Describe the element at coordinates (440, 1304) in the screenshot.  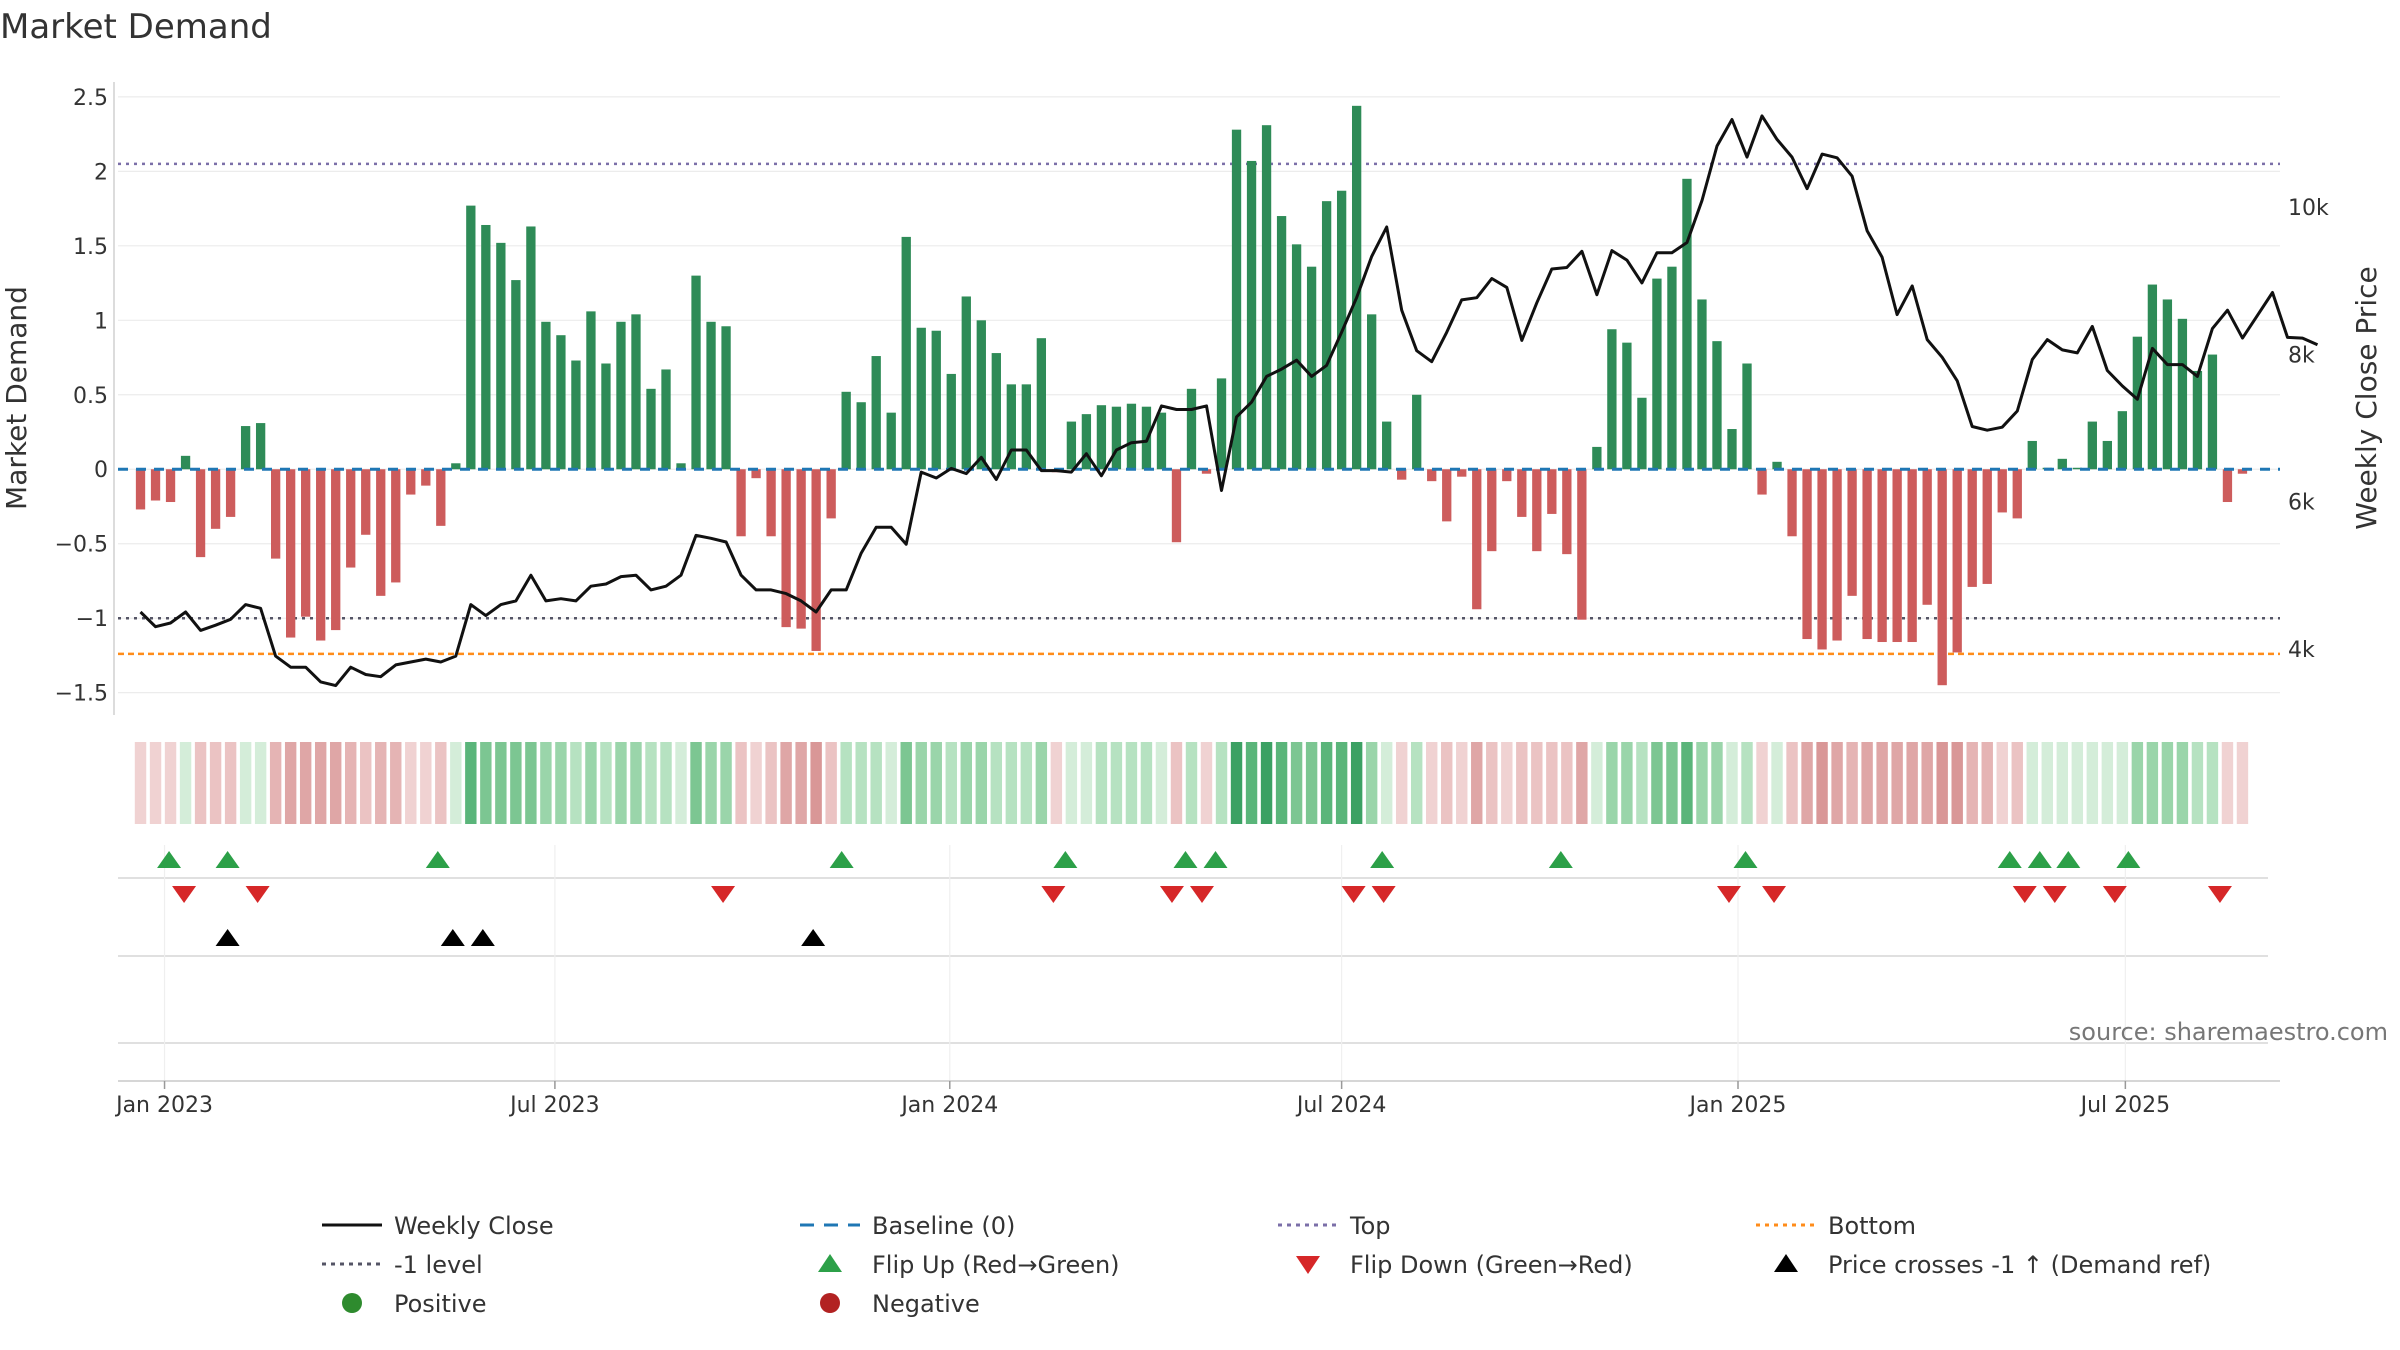
I see `legend-label: Positive` at that location.